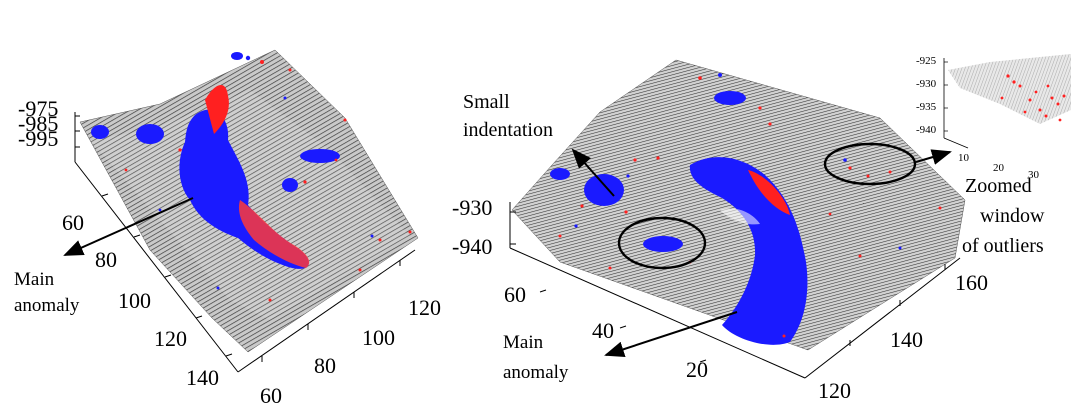  I want to click on left-annotation-label: Main, so click(34, 279).